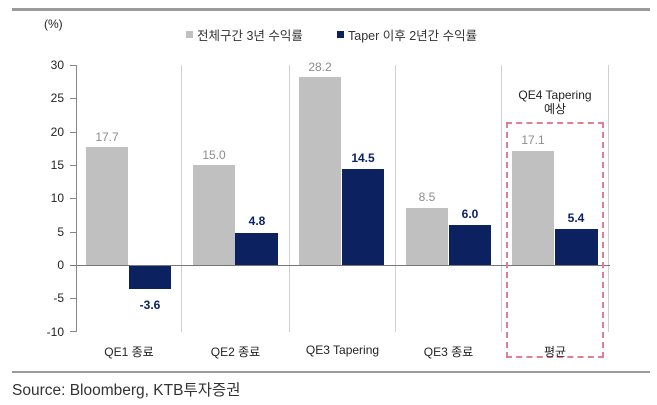  What do you see at coordinates (57, 98) in the screenshot?
I see `y-tick: 25` at bounding box center [57, 98].